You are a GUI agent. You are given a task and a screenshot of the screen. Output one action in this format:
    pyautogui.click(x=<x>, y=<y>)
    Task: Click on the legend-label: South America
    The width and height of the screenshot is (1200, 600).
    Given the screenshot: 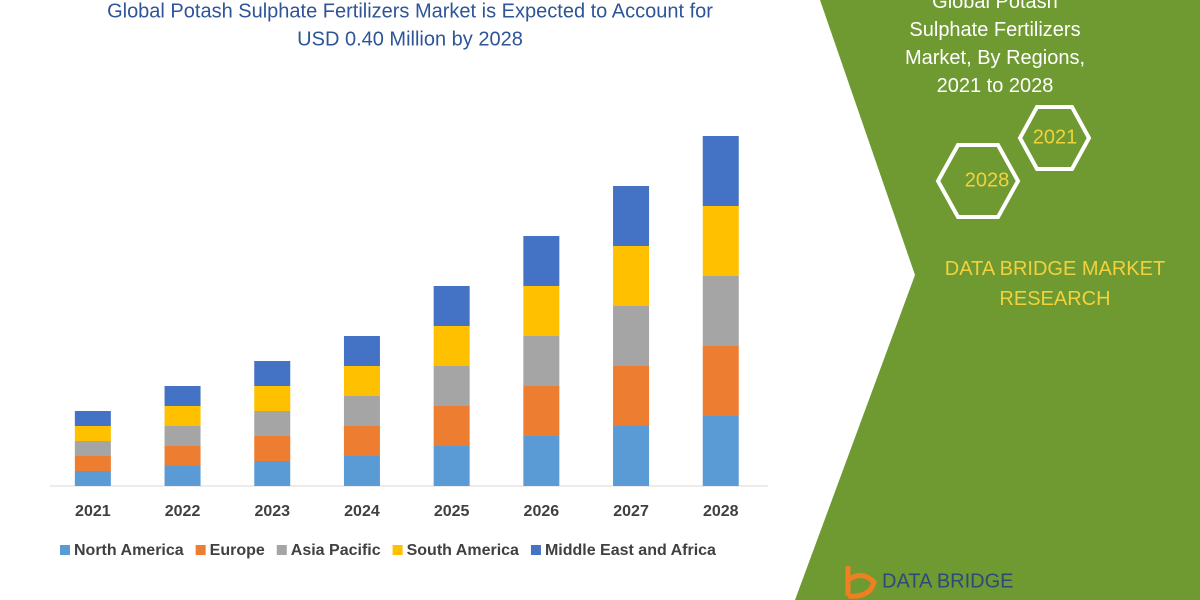 What is the action you would take?
    pyautogui.click(x=463, y=550)
    